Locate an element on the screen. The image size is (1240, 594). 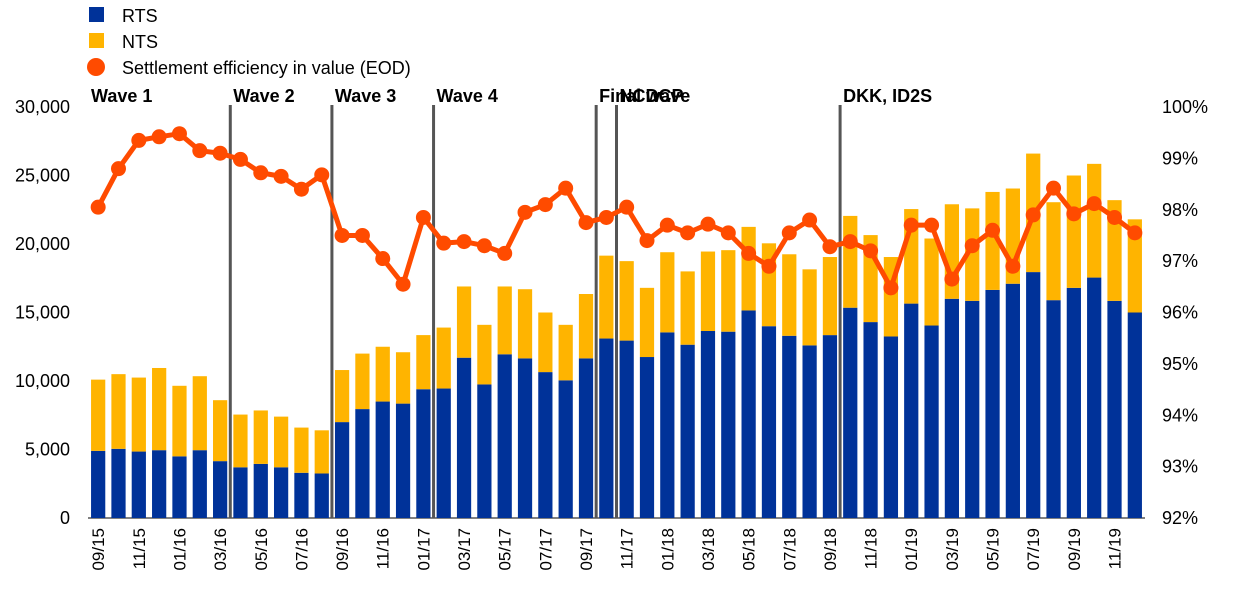
event-label: Wave 3 is located at coordinates (365, 96).